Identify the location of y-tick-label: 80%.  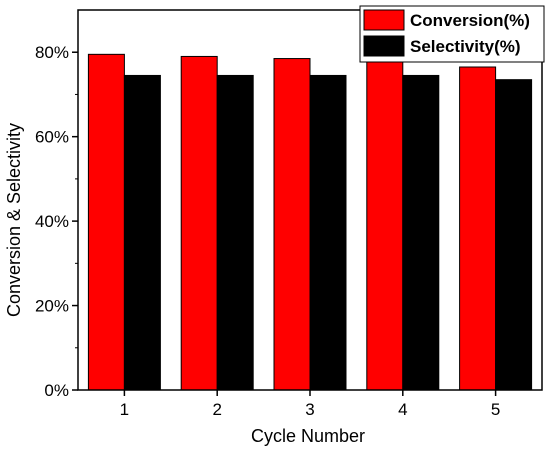
(52, 52).